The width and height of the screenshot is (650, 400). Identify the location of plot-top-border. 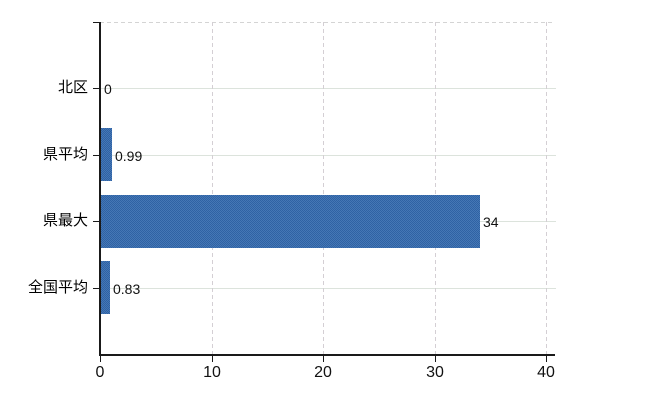
(327, 22).